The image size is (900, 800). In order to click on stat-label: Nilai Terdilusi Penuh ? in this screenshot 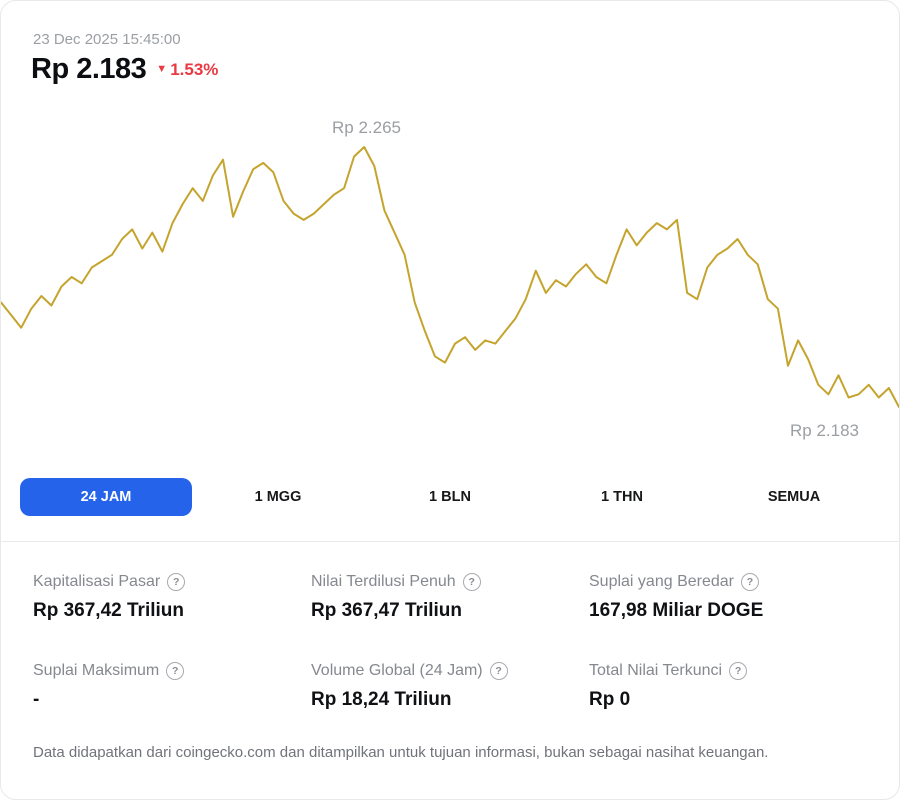, I will do `click(450, 582)`.